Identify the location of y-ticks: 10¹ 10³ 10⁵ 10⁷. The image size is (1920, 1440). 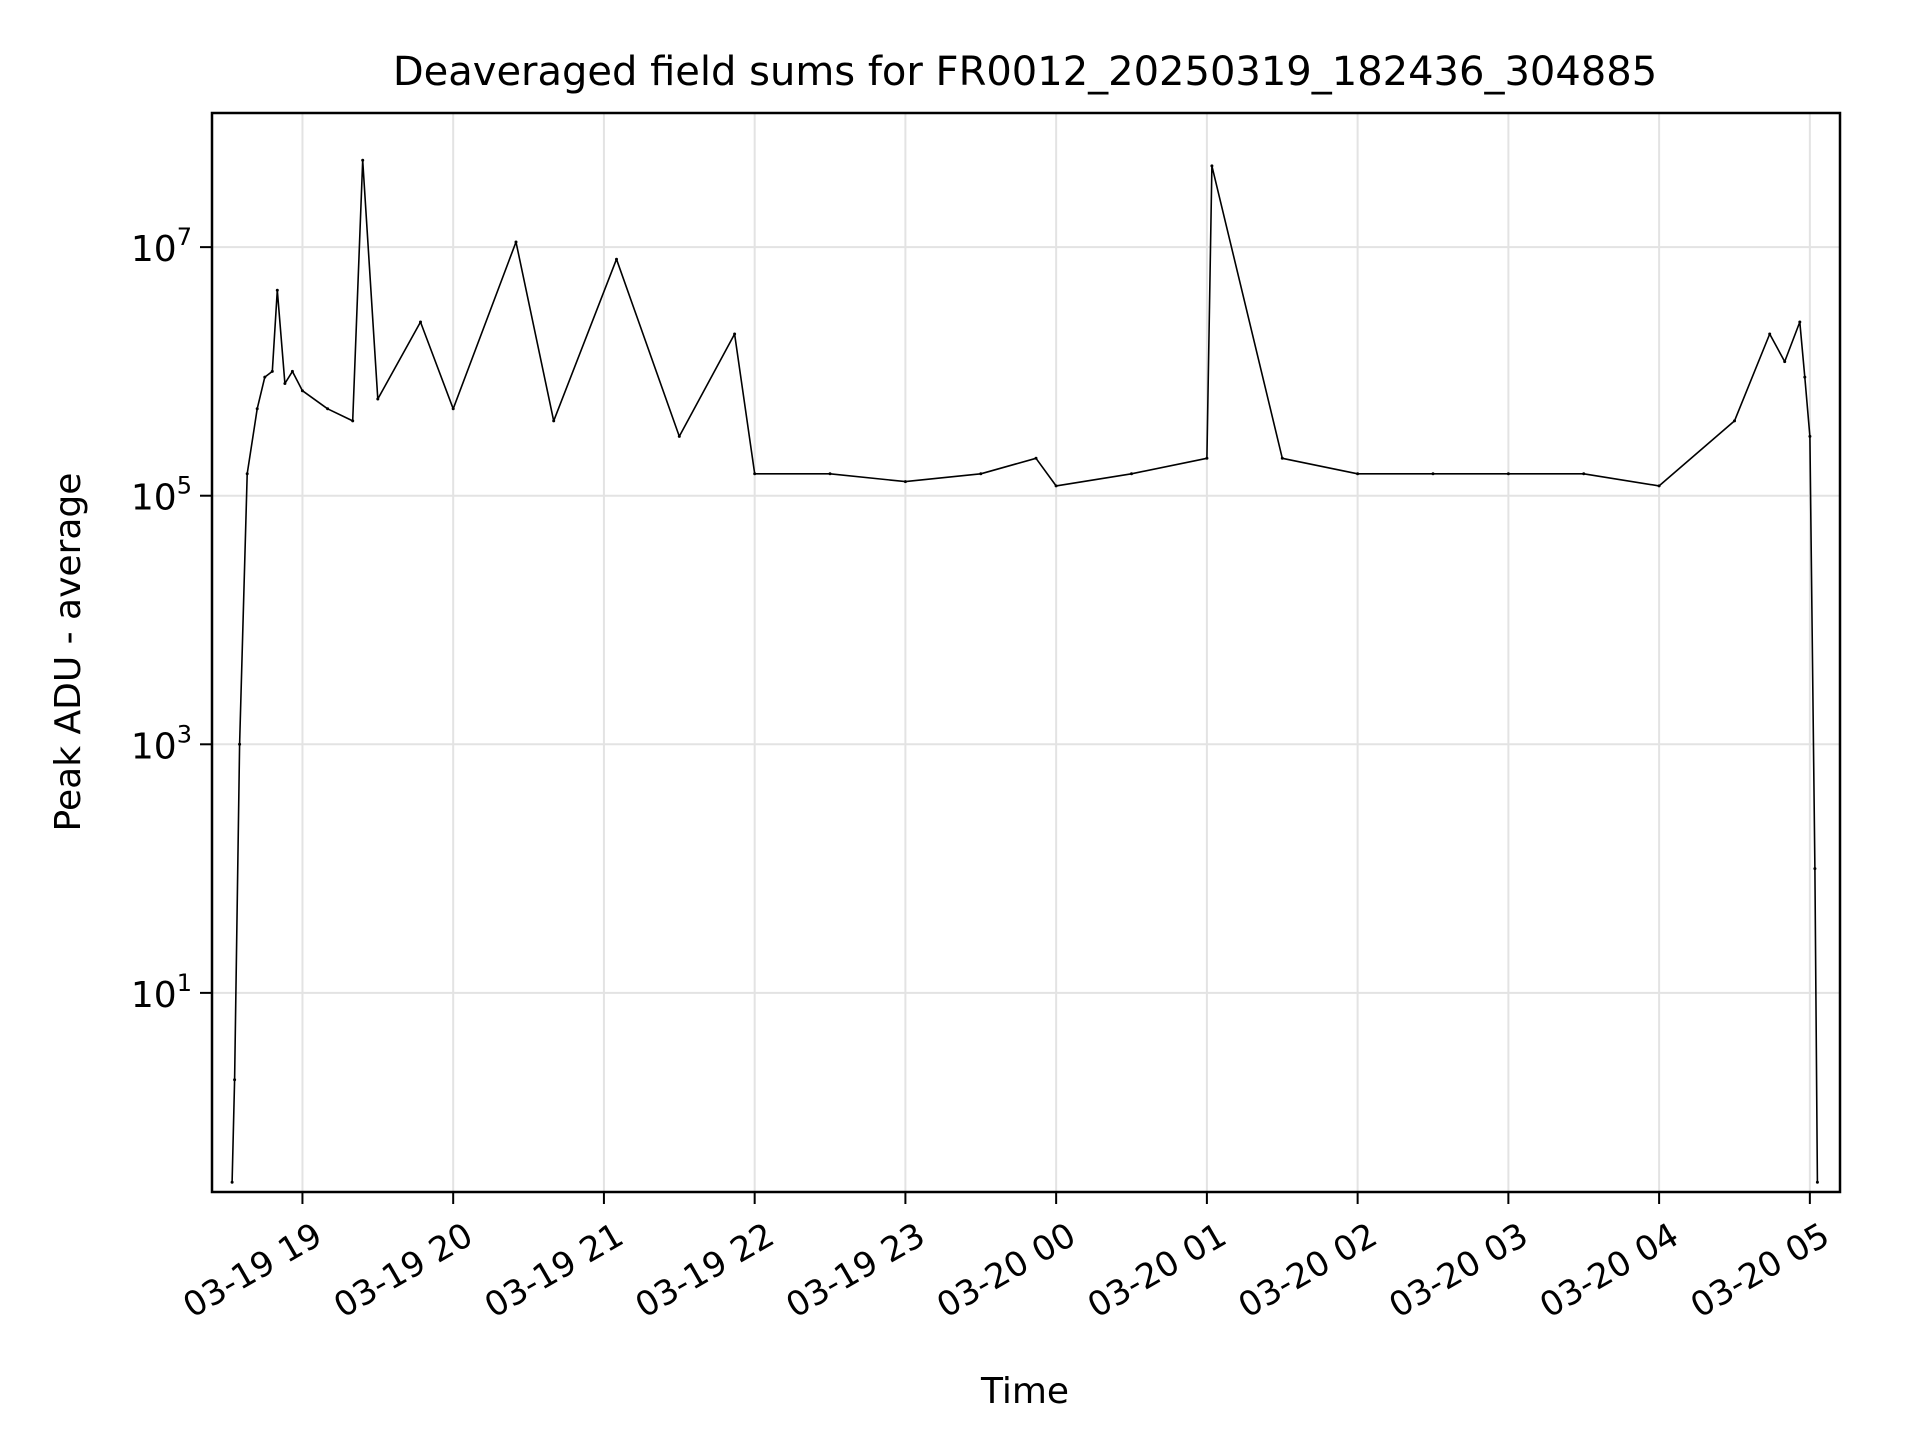
(171, 619).